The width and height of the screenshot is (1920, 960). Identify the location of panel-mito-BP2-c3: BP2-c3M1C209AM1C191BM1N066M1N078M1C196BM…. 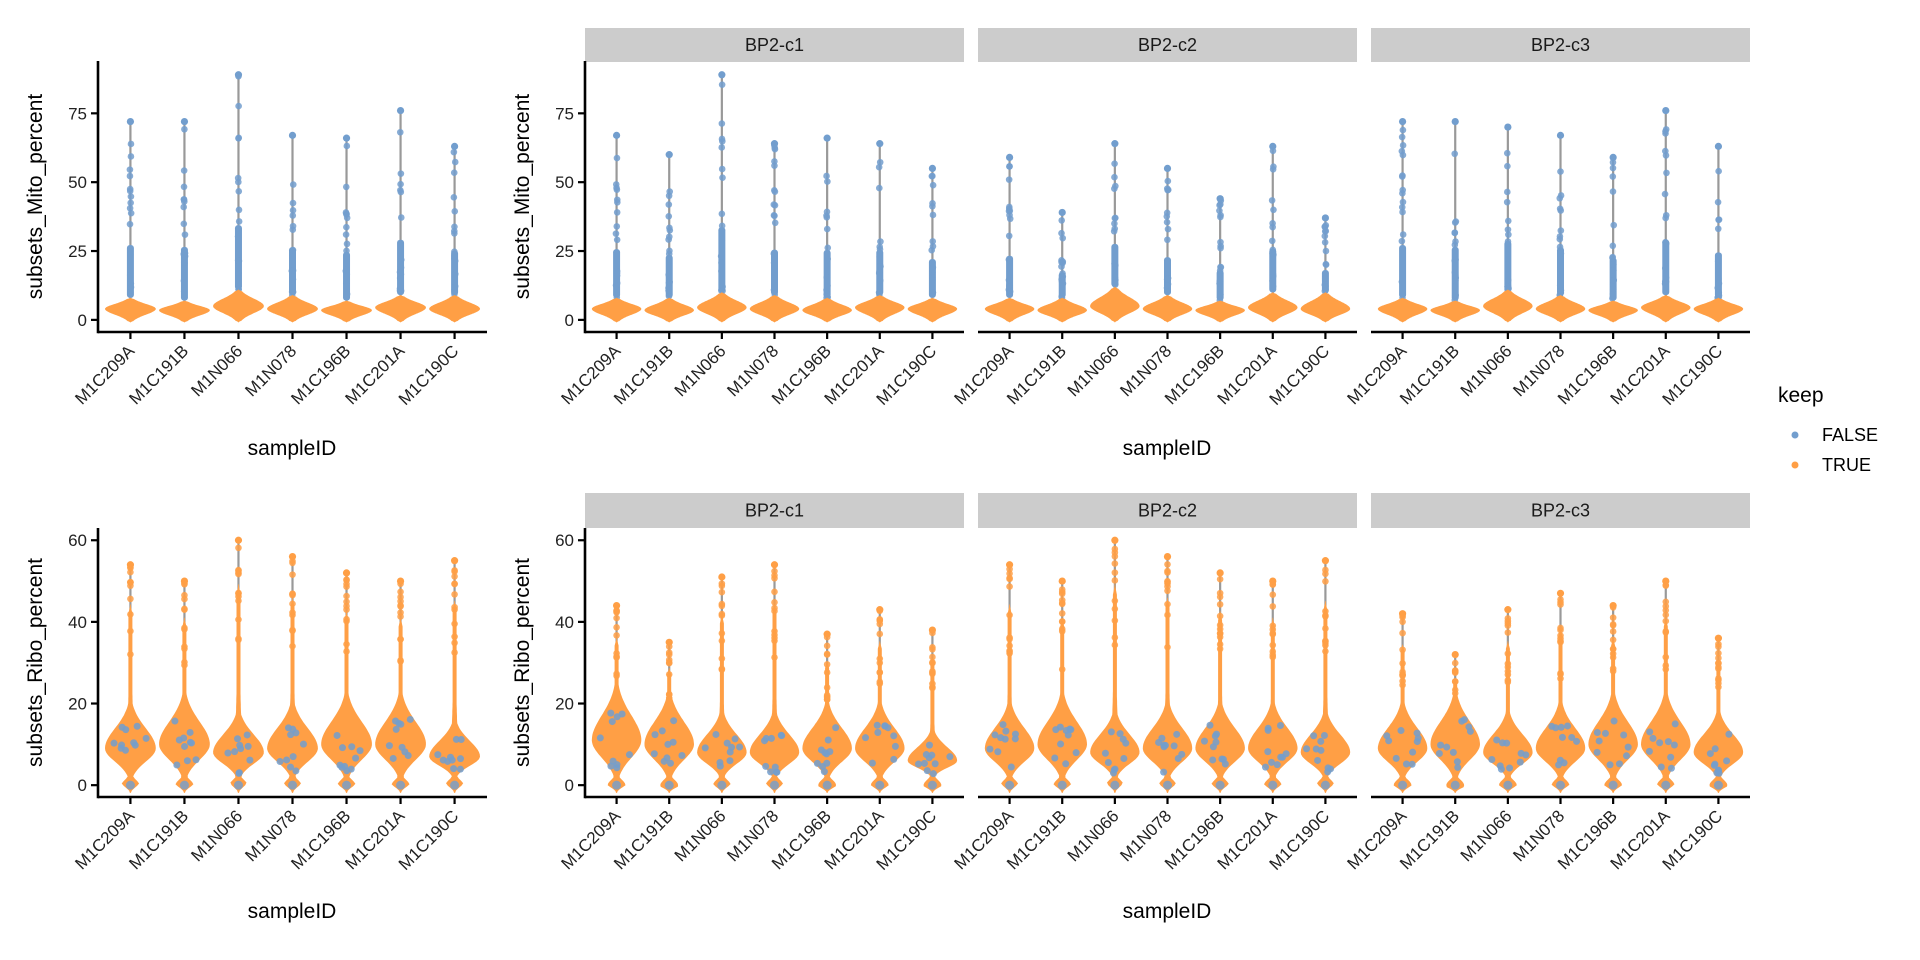
(1547, 218).